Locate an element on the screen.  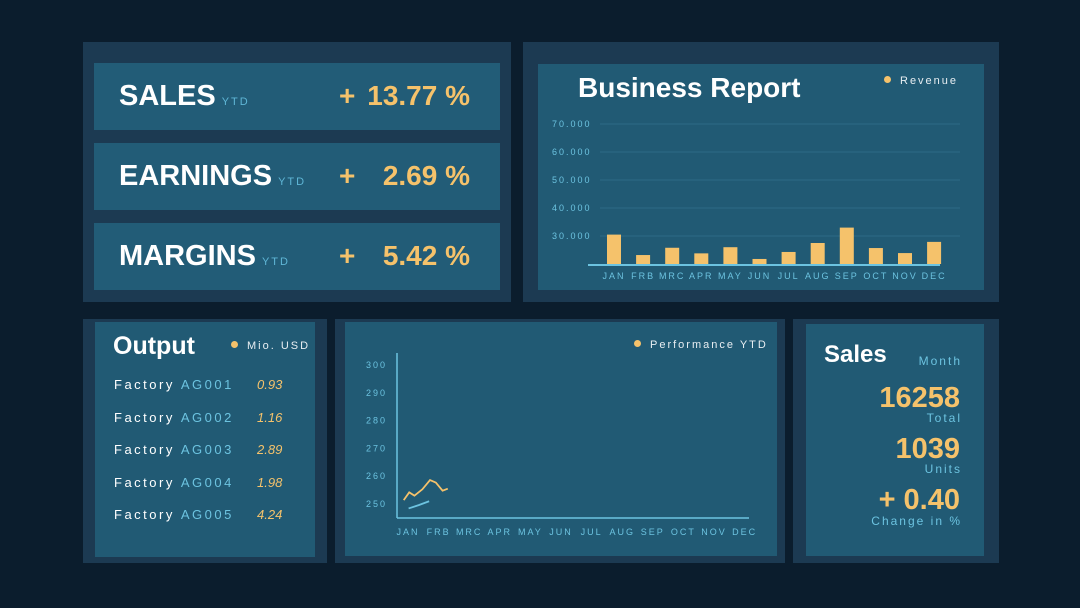
kpi-sales: SALES YTD + 13.77 % is located at coordinates (297, 96).